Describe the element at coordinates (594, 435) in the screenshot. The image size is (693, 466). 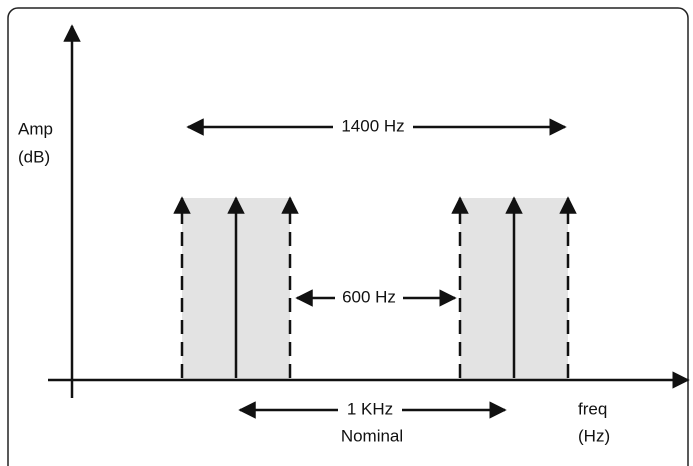
I see `x-axis-label: (Hz)` at that location.